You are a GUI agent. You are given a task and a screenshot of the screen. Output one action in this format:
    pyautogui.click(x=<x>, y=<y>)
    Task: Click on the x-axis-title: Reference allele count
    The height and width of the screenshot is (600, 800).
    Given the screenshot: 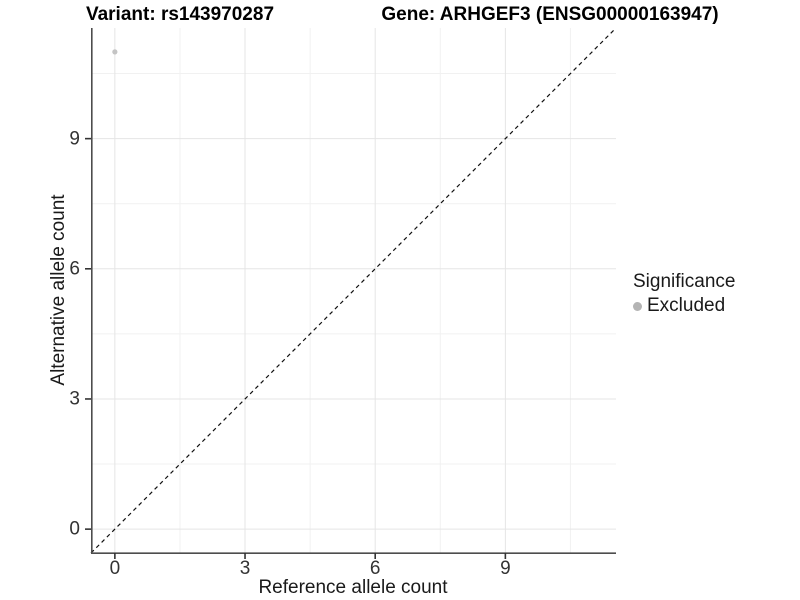 What is the action you would take?
    pyautogui.click(x=353, y=587)
    